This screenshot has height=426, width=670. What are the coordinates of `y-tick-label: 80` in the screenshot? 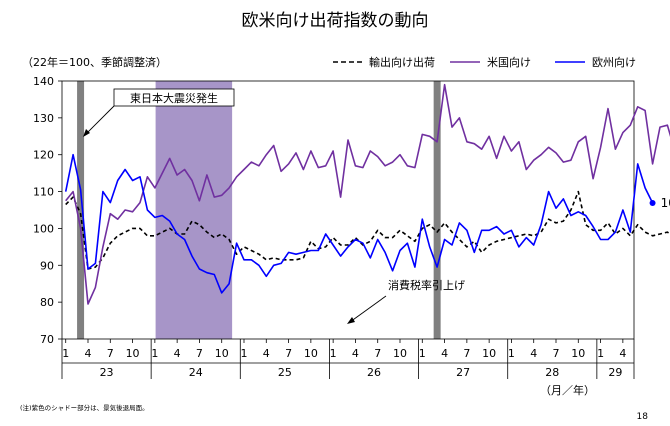 It's located at (47, 302).